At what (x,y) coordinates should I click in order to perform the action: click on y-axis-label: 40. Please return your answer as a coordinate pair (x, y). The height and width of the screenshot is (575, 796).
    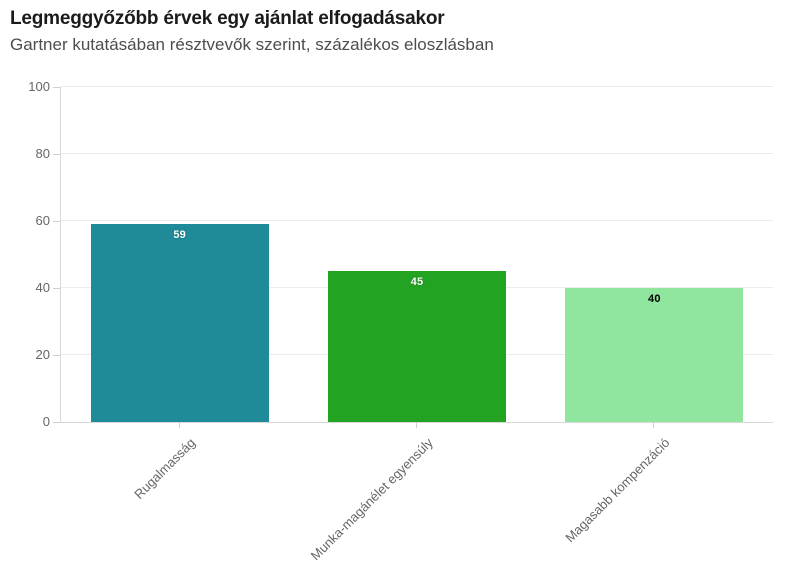
    Looking at the image, I should click on (42, 287).